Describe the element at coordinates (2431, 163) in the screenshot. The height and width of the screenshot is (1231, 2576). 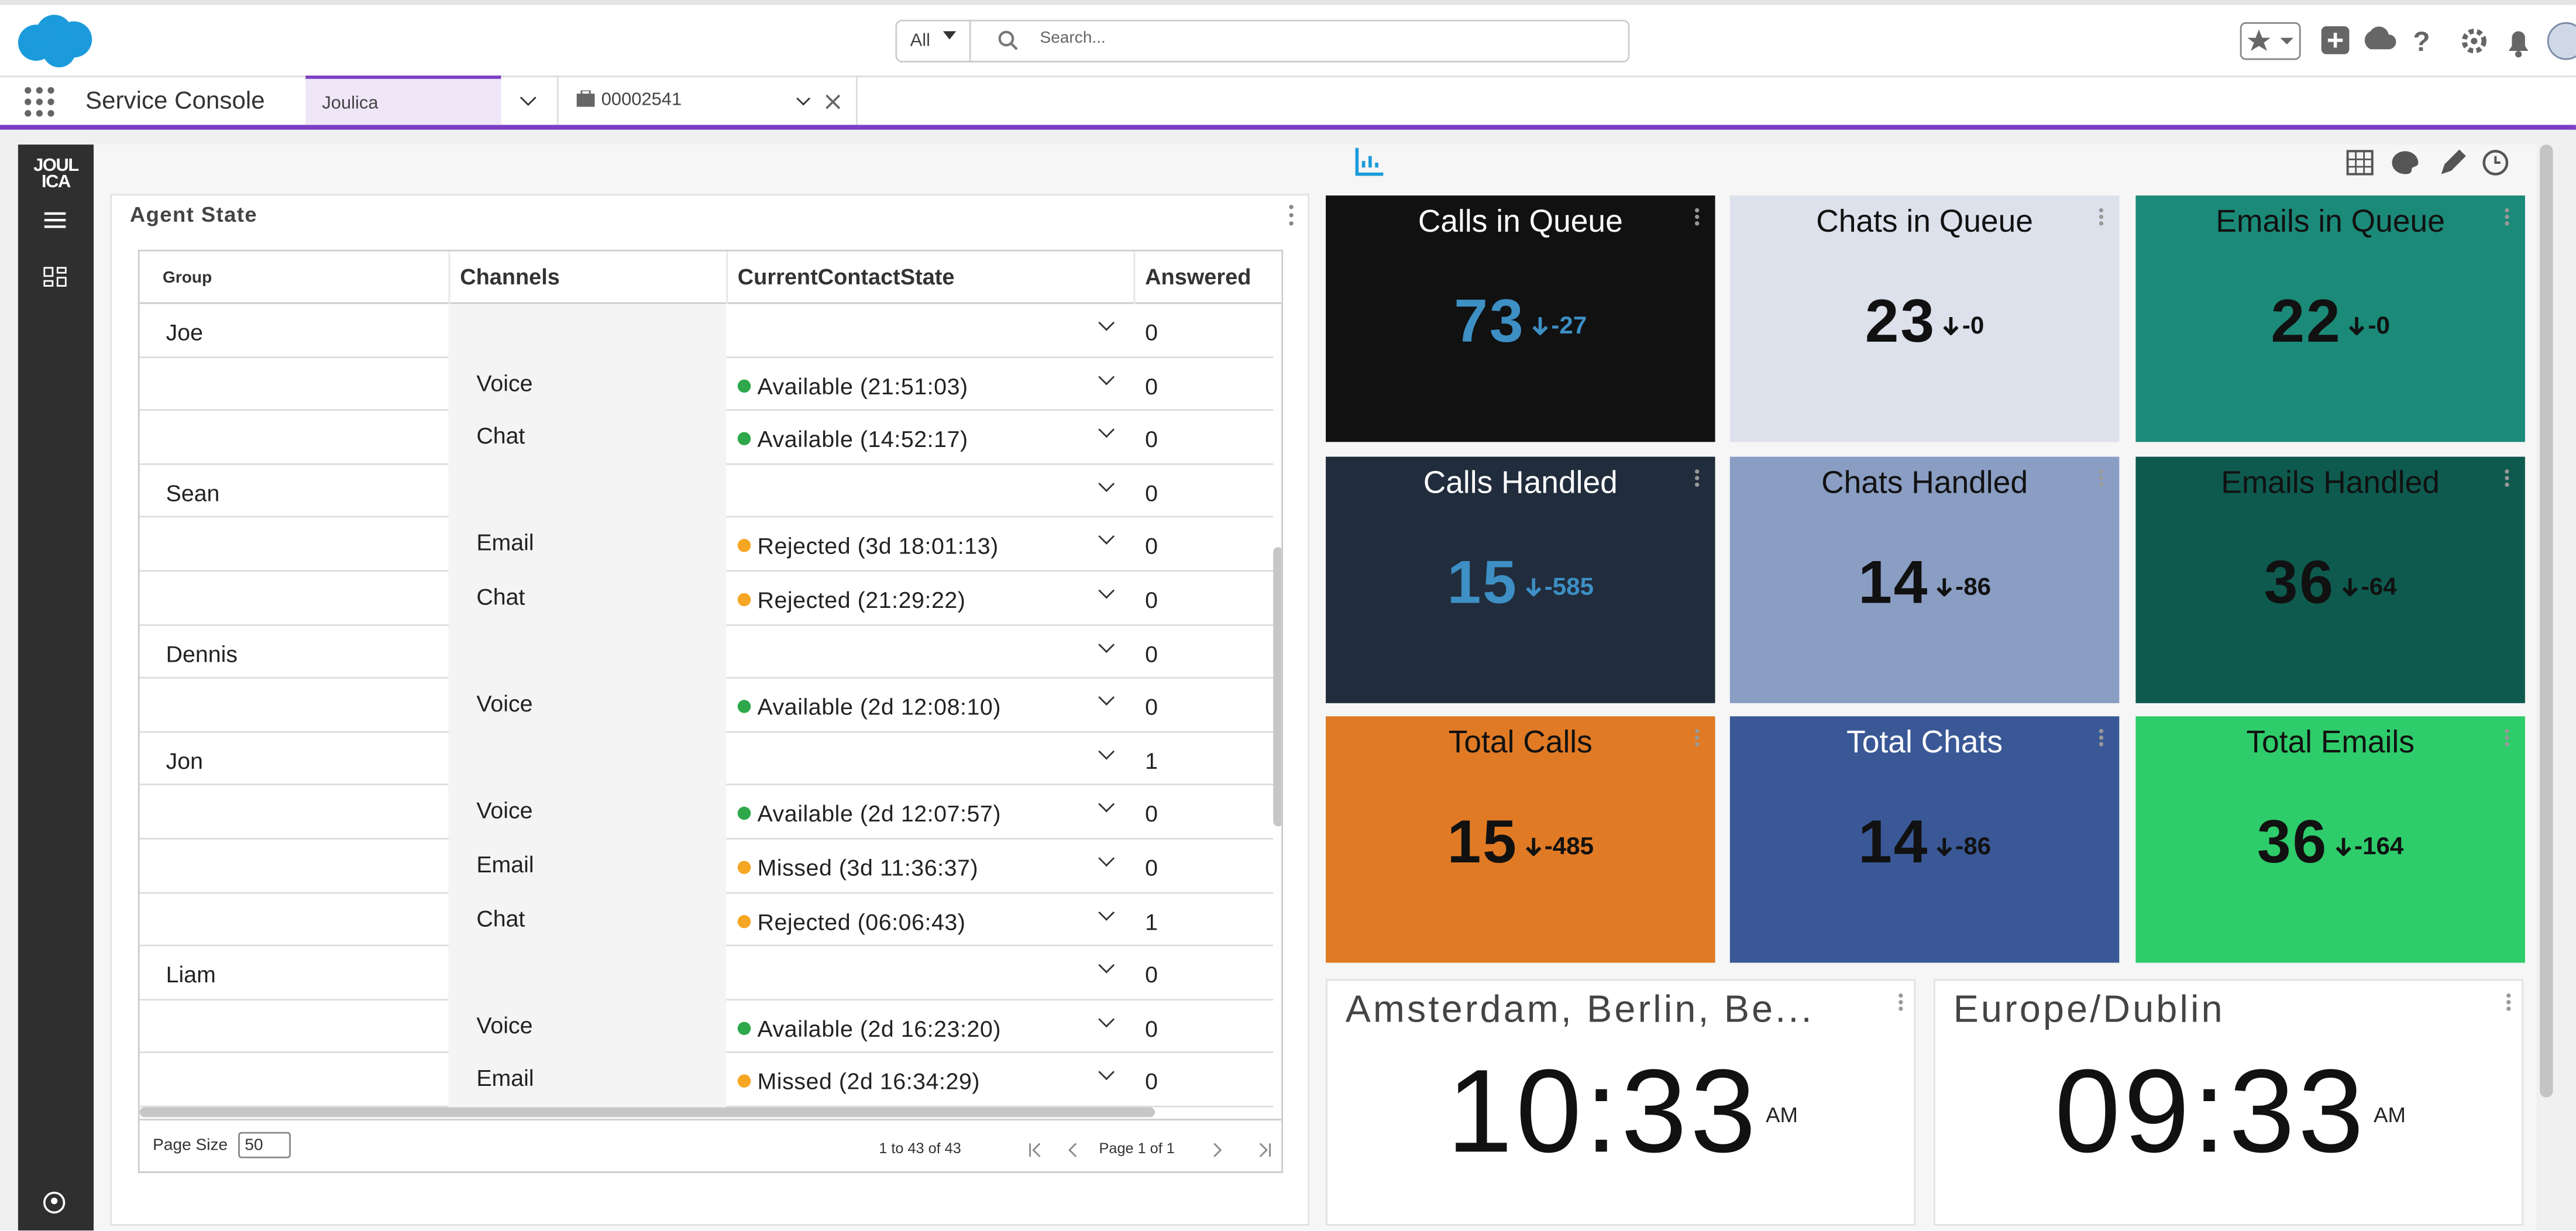
I see `toolbar-icons` at that location.